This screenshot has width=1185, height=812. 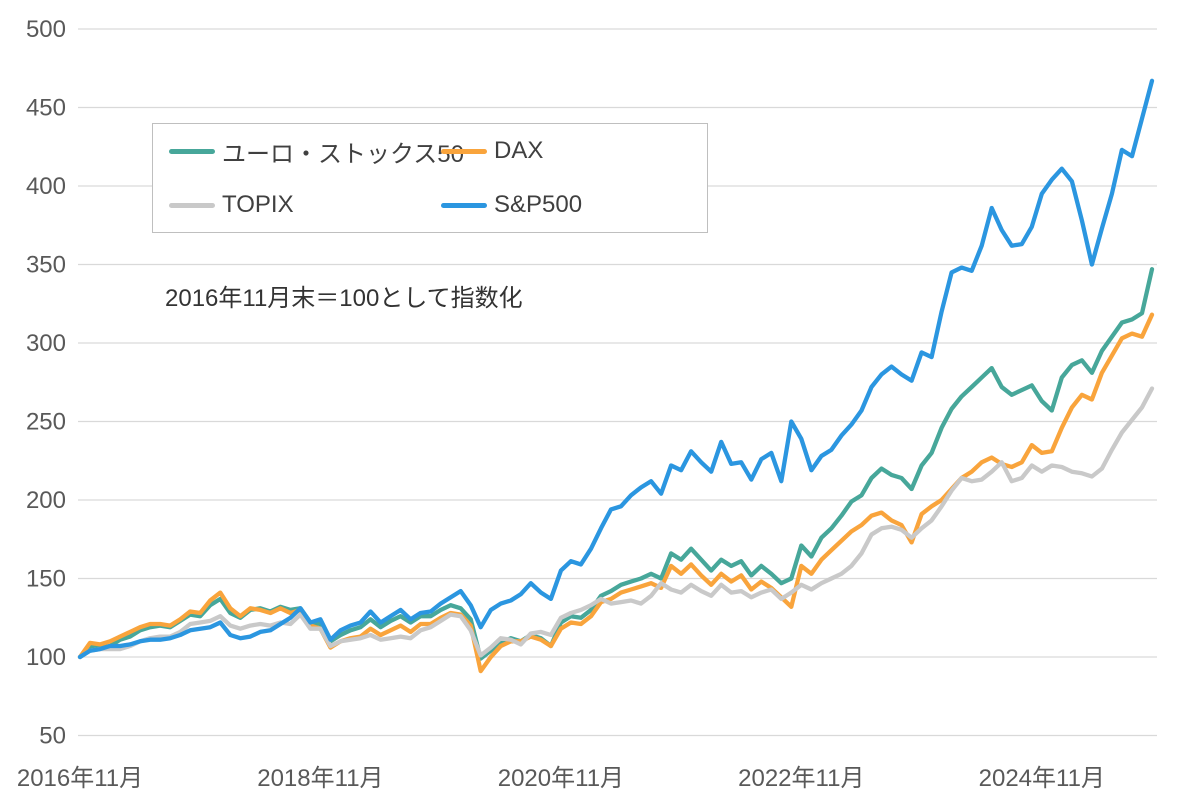 I want to click on legend-label-topix: TOPIX, so click(x=258, y=204).